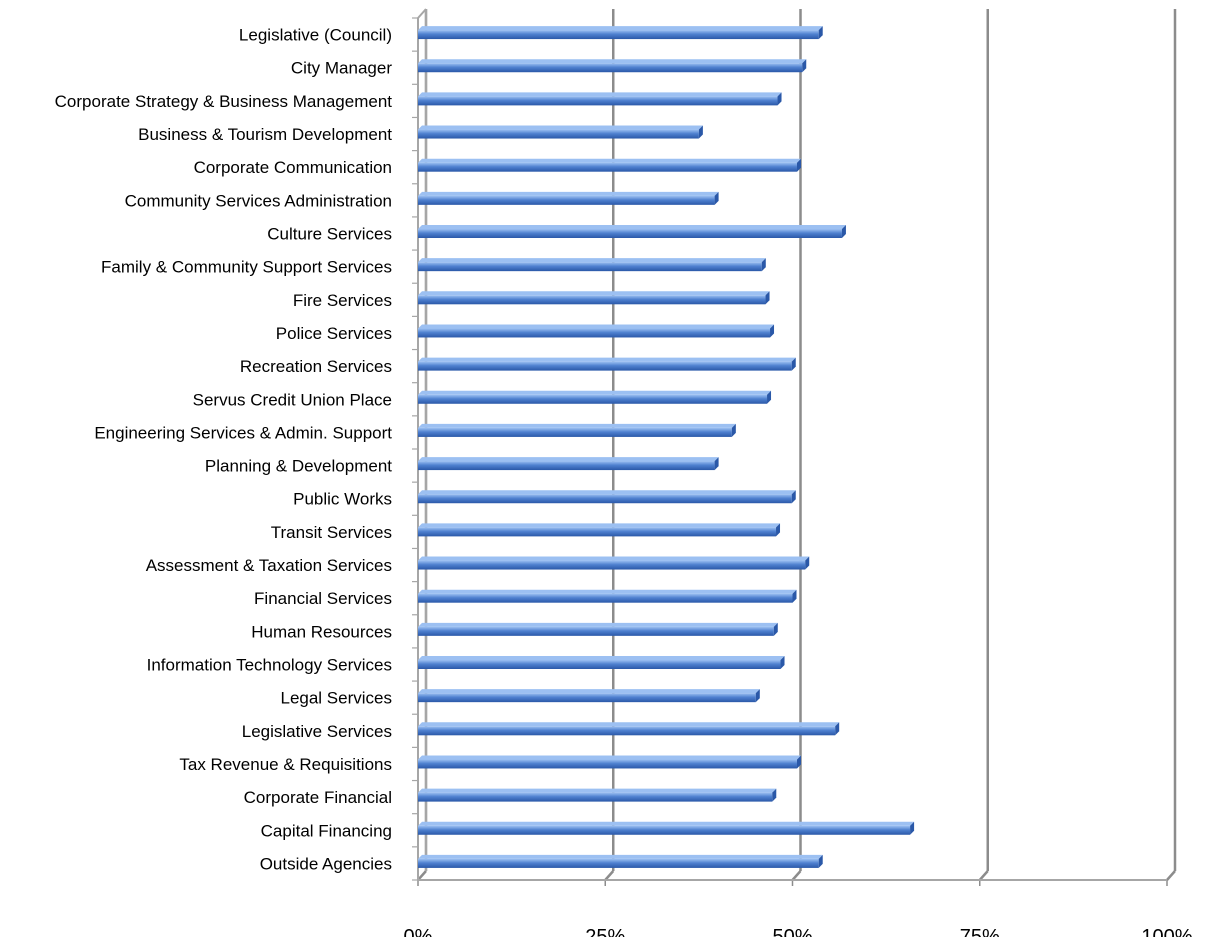 This screenshot has height=937, width=1205. What do you see at coordinates (798, 931) in the screenshot?
I see `x-tick-labels: 0% 25% 50% 75% 100%` at bounding box center [798, 931].